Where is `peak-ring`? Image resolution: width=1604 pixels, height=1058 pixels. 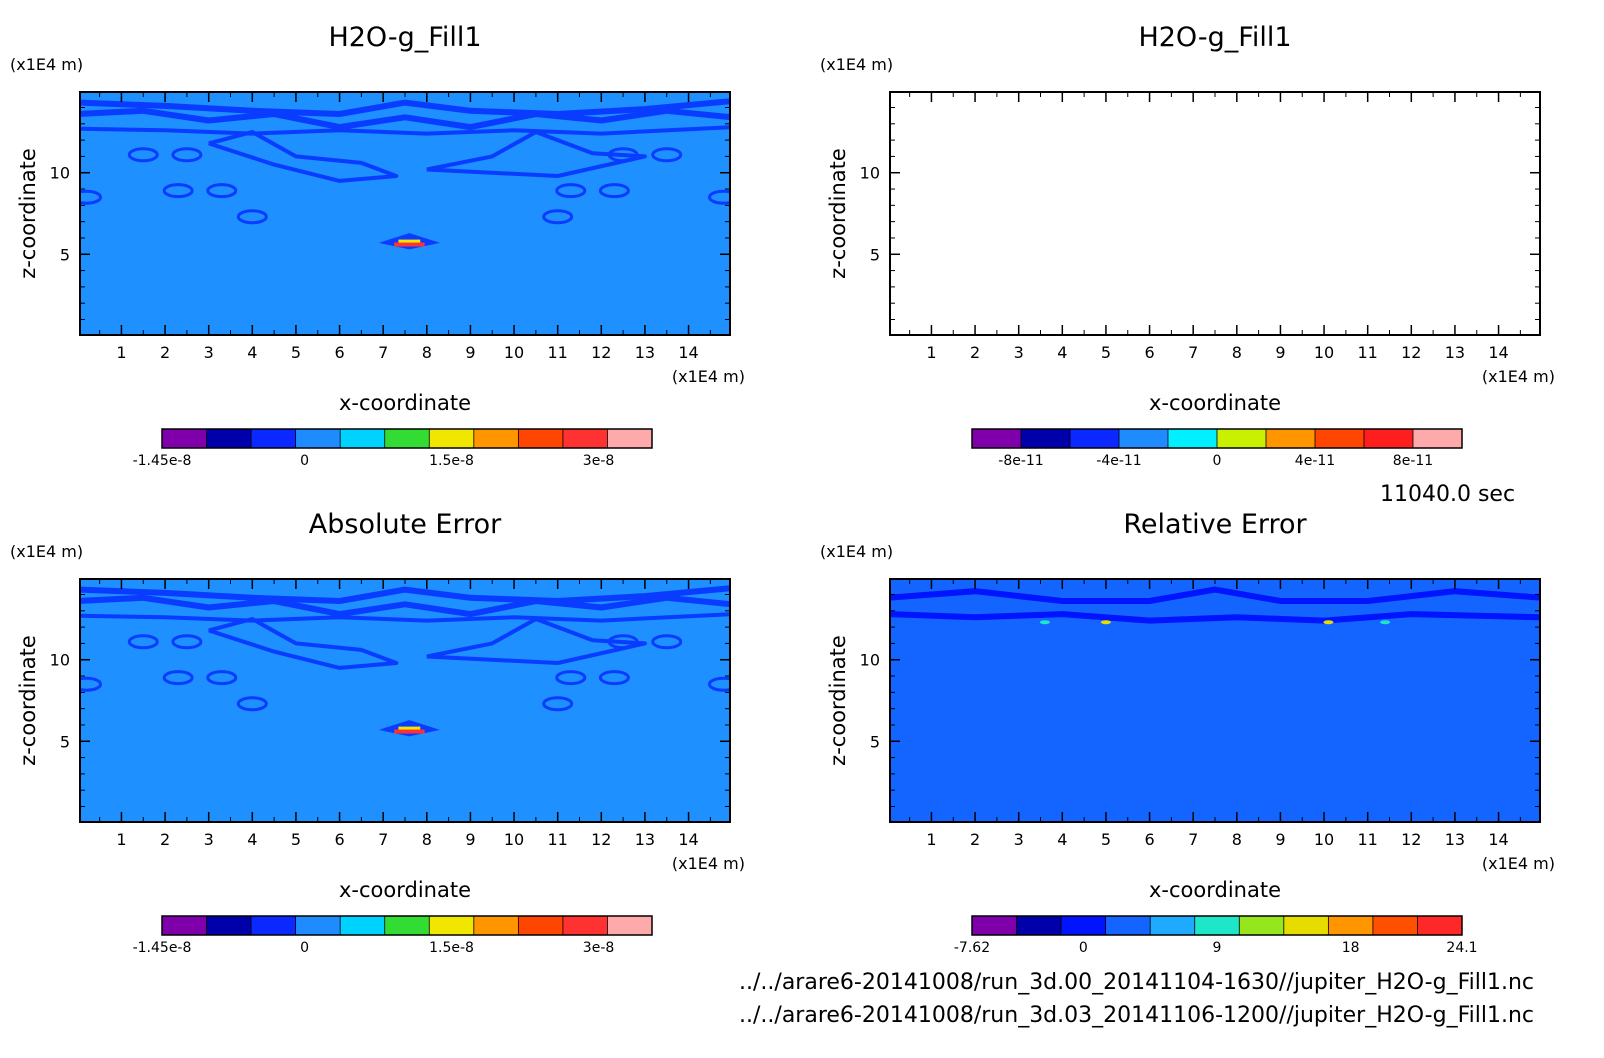
peak-ring is located at coordinates (409, 728).